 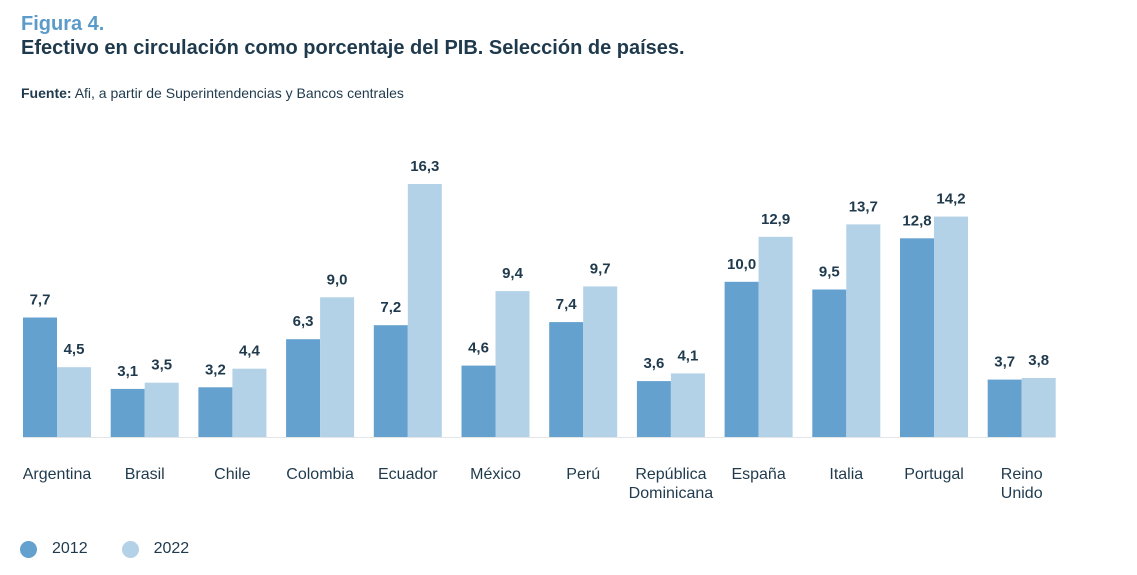 I want to click on figure-number: Figura 4., so click(x=63, y=24).